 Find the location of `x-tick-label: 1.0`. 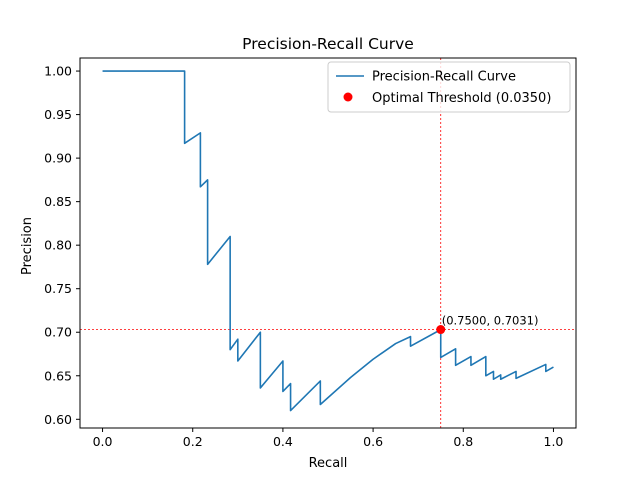

x-tick-label: 1.0 is located at coordinates (554, 441).